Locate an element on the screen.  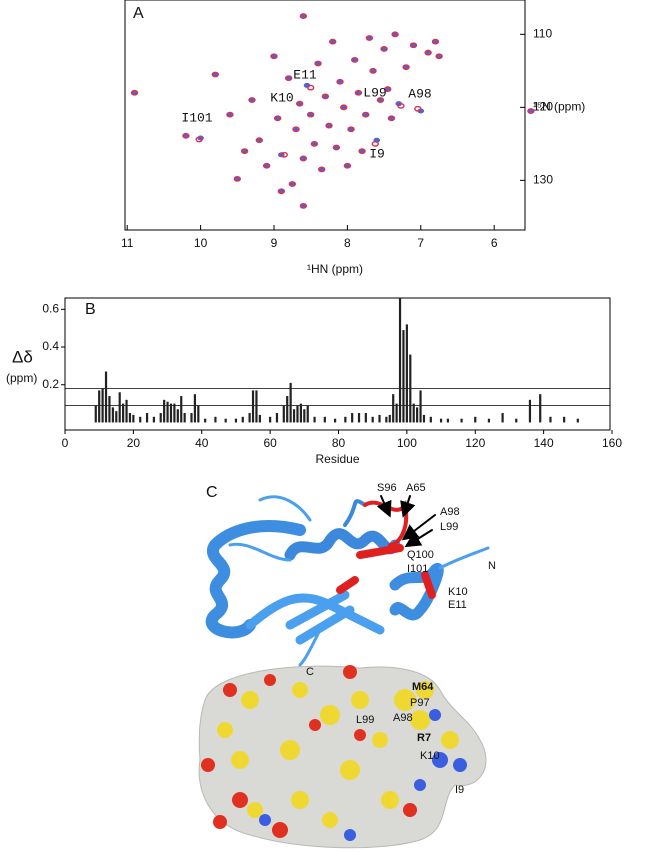
surface-label: A98 is located at coordinates (403, 718).